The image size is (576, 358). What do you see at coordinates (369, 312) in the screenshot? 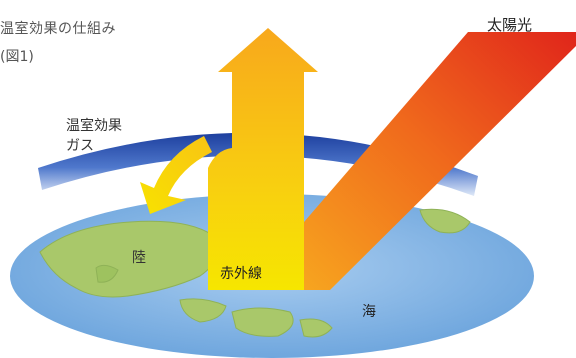
I see `sea-label: 海` at bounding box center [369, 312].